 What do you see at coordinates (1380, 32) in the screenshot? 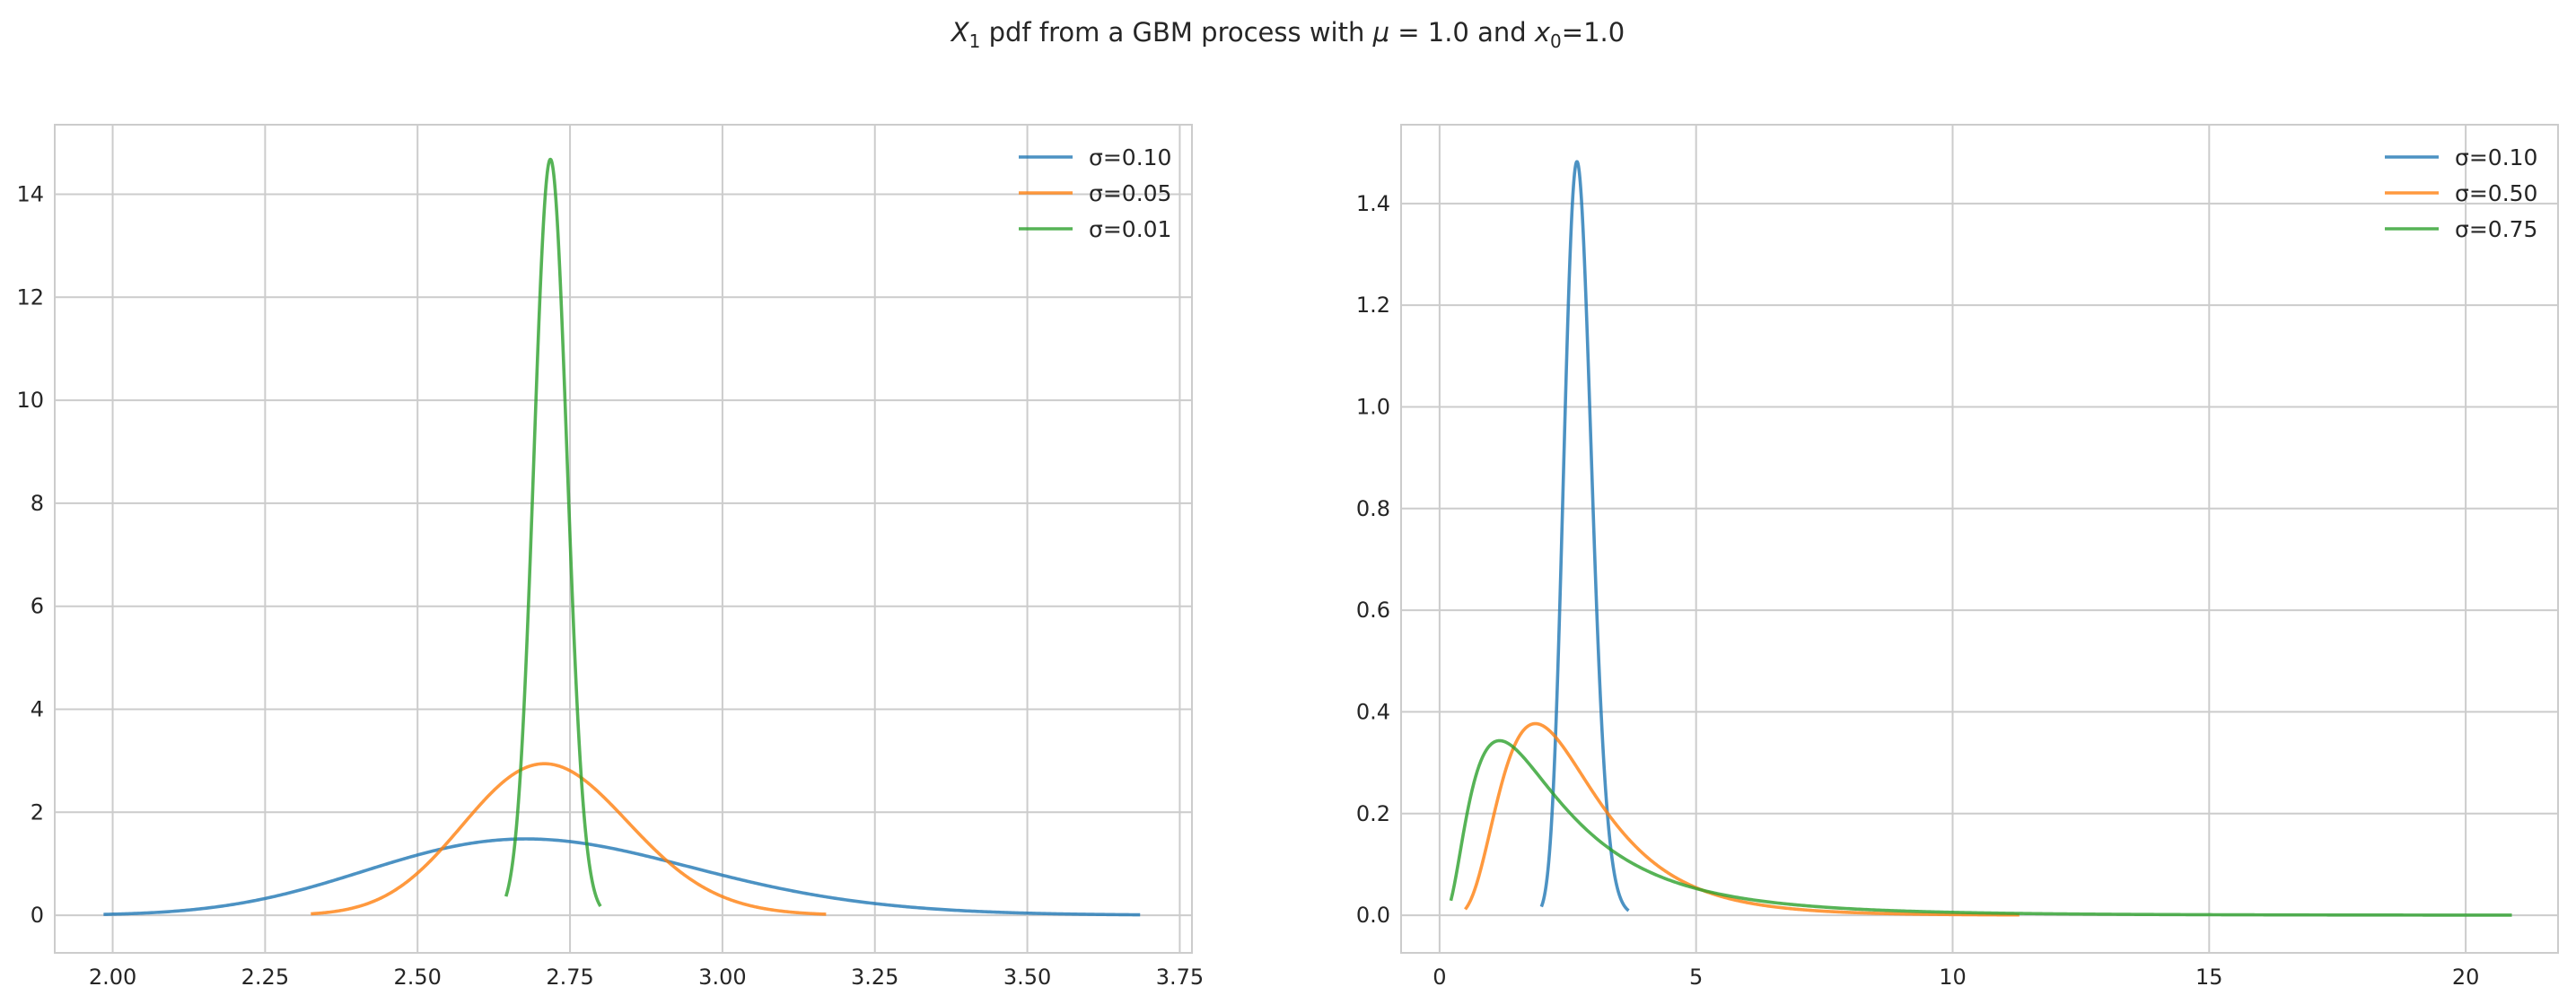
I see `title-mu: μ` at bounding box center [1380, 32].